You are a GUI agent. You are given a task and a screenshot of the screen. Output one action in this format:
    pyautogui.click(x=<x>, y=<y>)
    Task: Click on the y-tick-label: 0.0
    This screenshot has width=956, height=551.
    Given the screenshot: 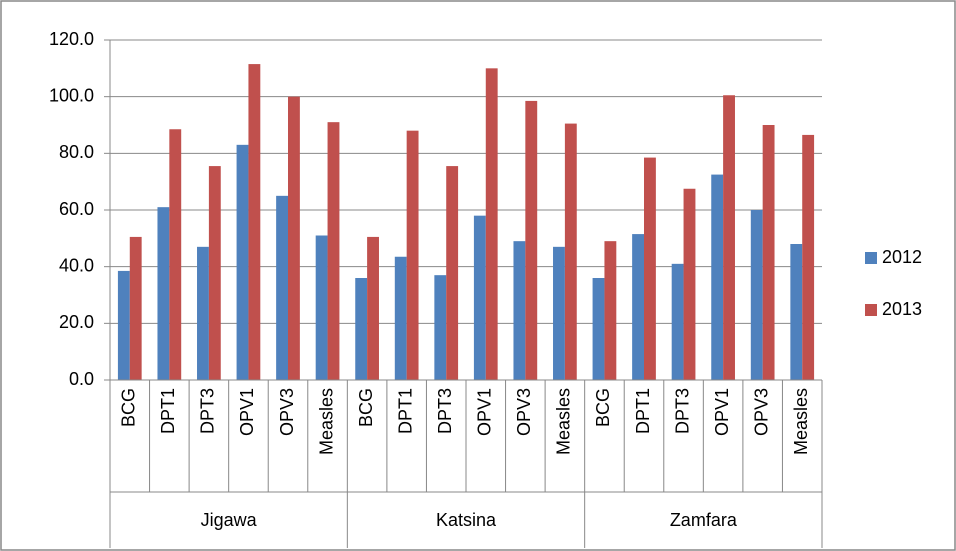 What is the action you would take?
    pyautogui.click(x=81, y=379)
    